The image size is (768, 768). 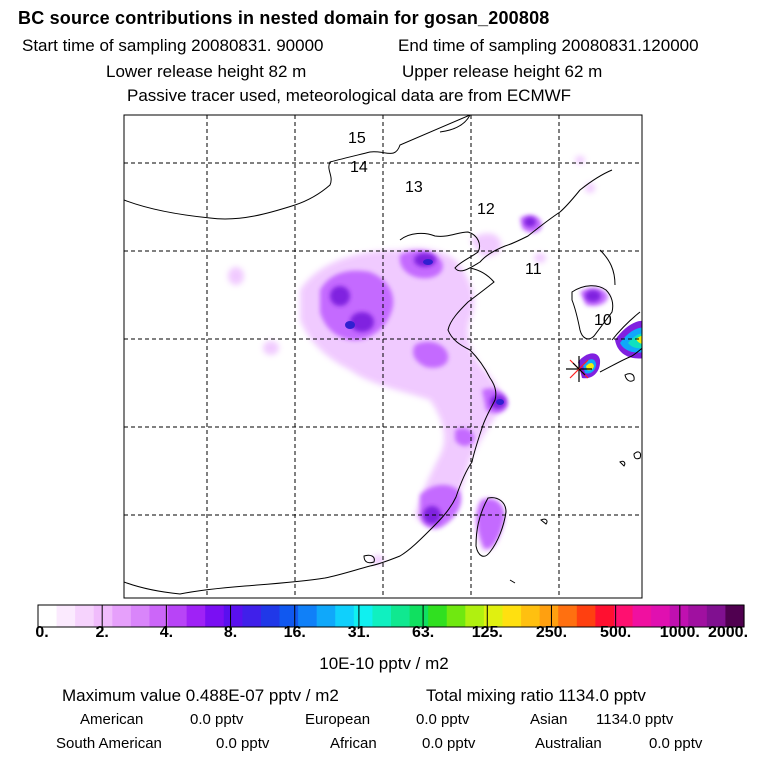 I want to click on colorbar-tick-label: 16., so click(x=294, y=632).